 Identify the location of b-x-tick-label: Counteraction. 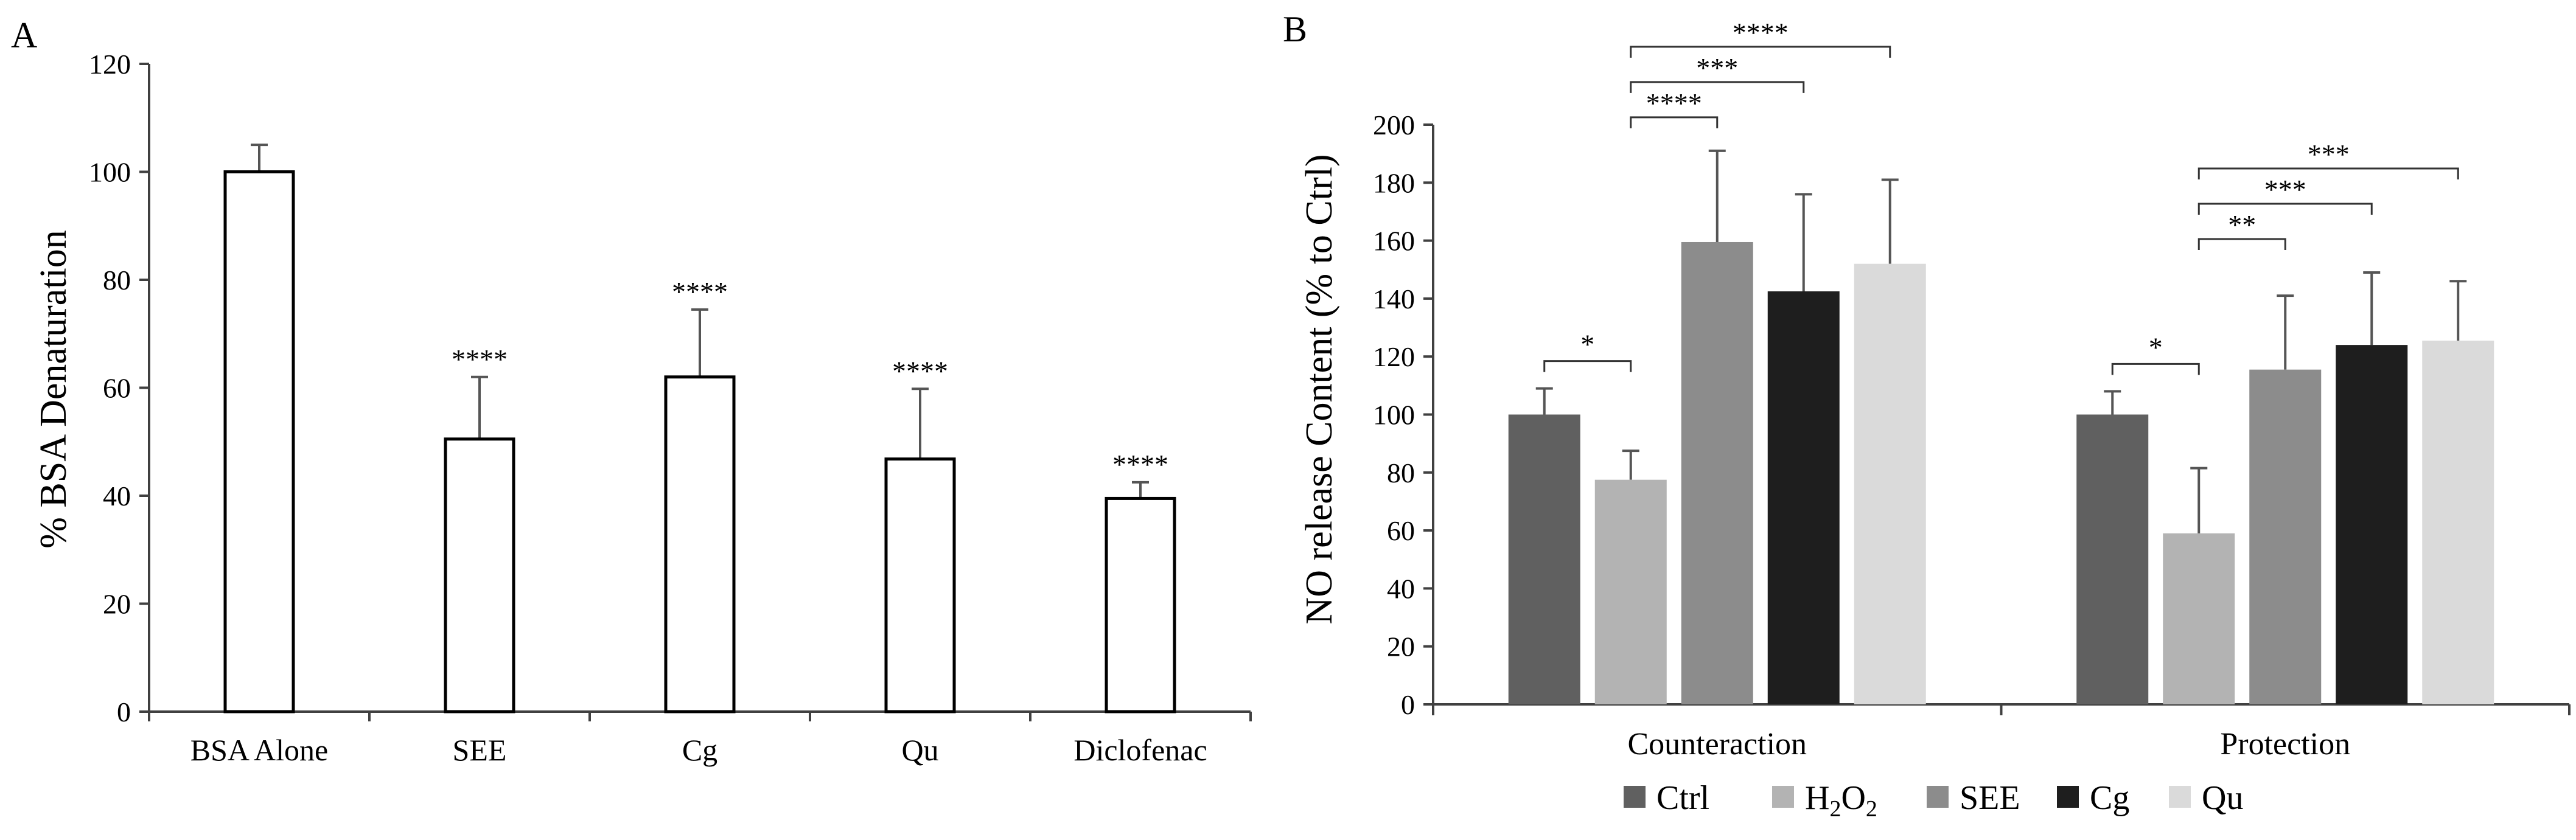
(1717, 744).